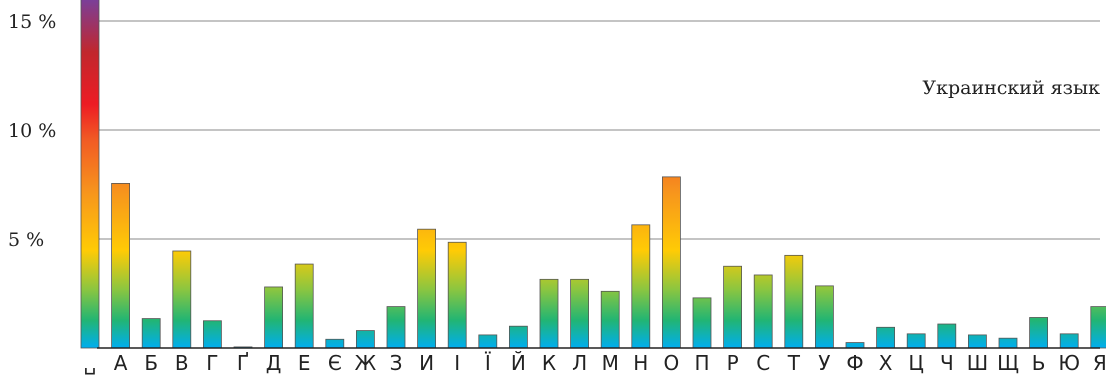 This screenshot has width=1106, height=375. What do you see at coordinates (90, 363) in the screenshot?
I see `x-tick-label: ␣` at bounding box center [90, 363].